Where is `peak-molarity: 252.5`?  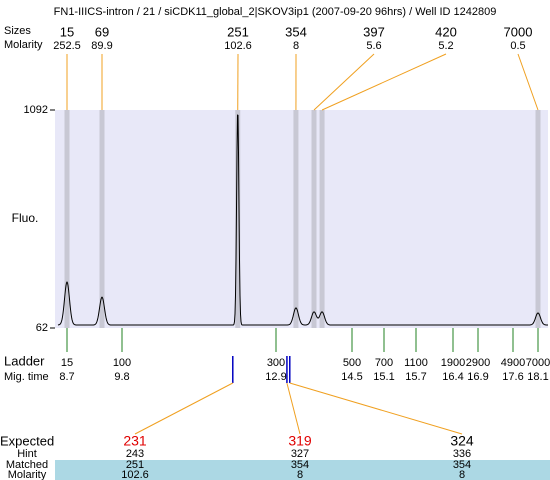
peak-molarity: 252.5 is located at coordinates (67, 46).